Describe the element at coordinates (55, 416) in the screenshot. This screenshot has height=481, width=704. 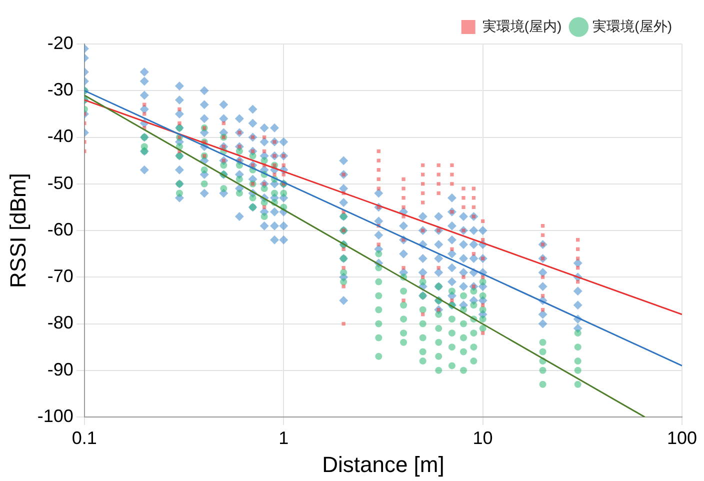
I see `y-tick-label: -100` at that location.